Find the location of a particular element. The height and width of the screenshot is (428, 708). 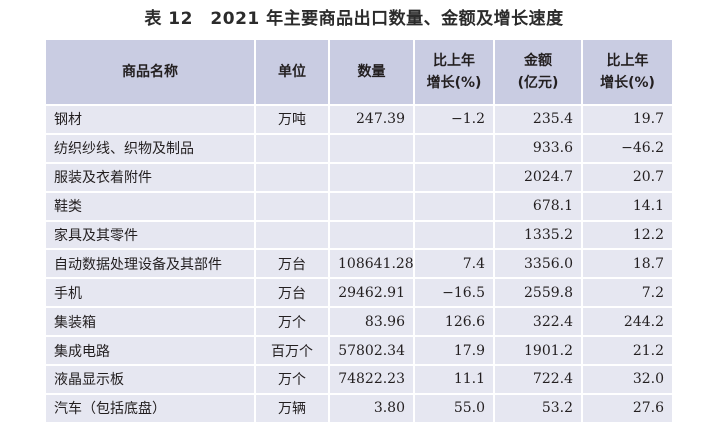

cell-qty-growth: 17.9 is located at coordinates (454, 350).